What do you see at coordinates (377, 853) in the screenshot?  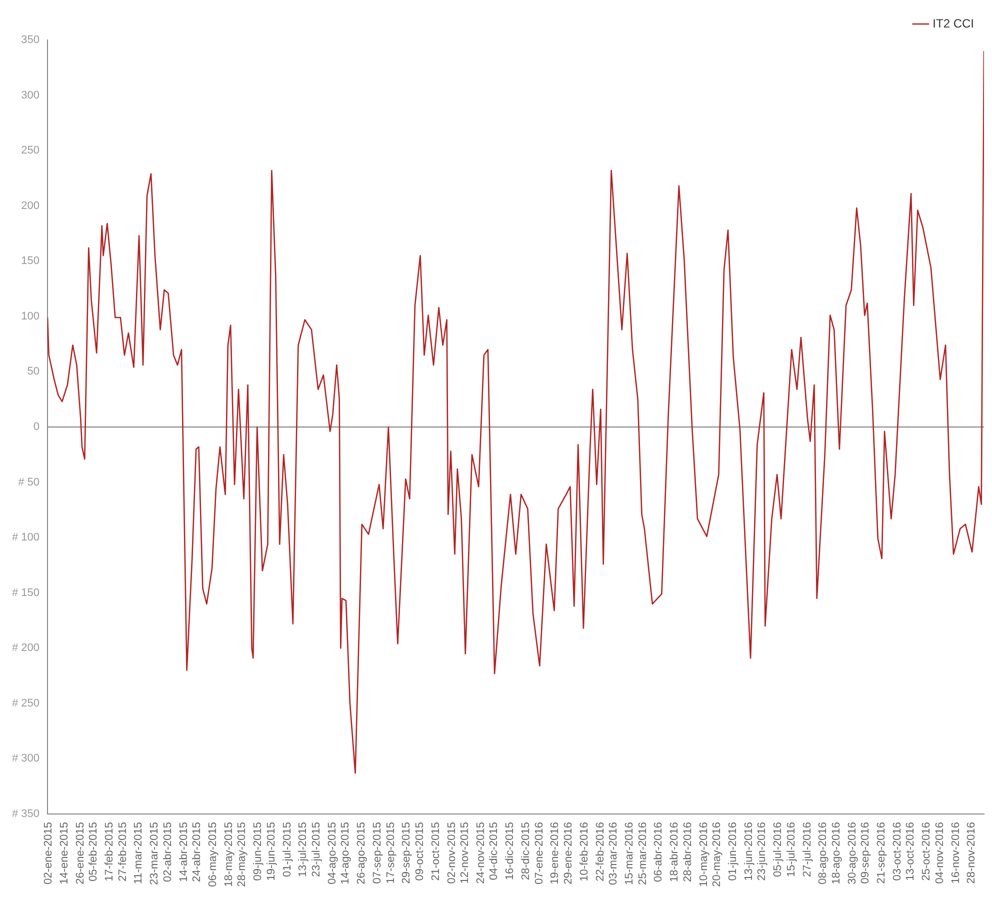 I see `x-tick-label: 07-sep-2015` at bounding box center [377, 853].